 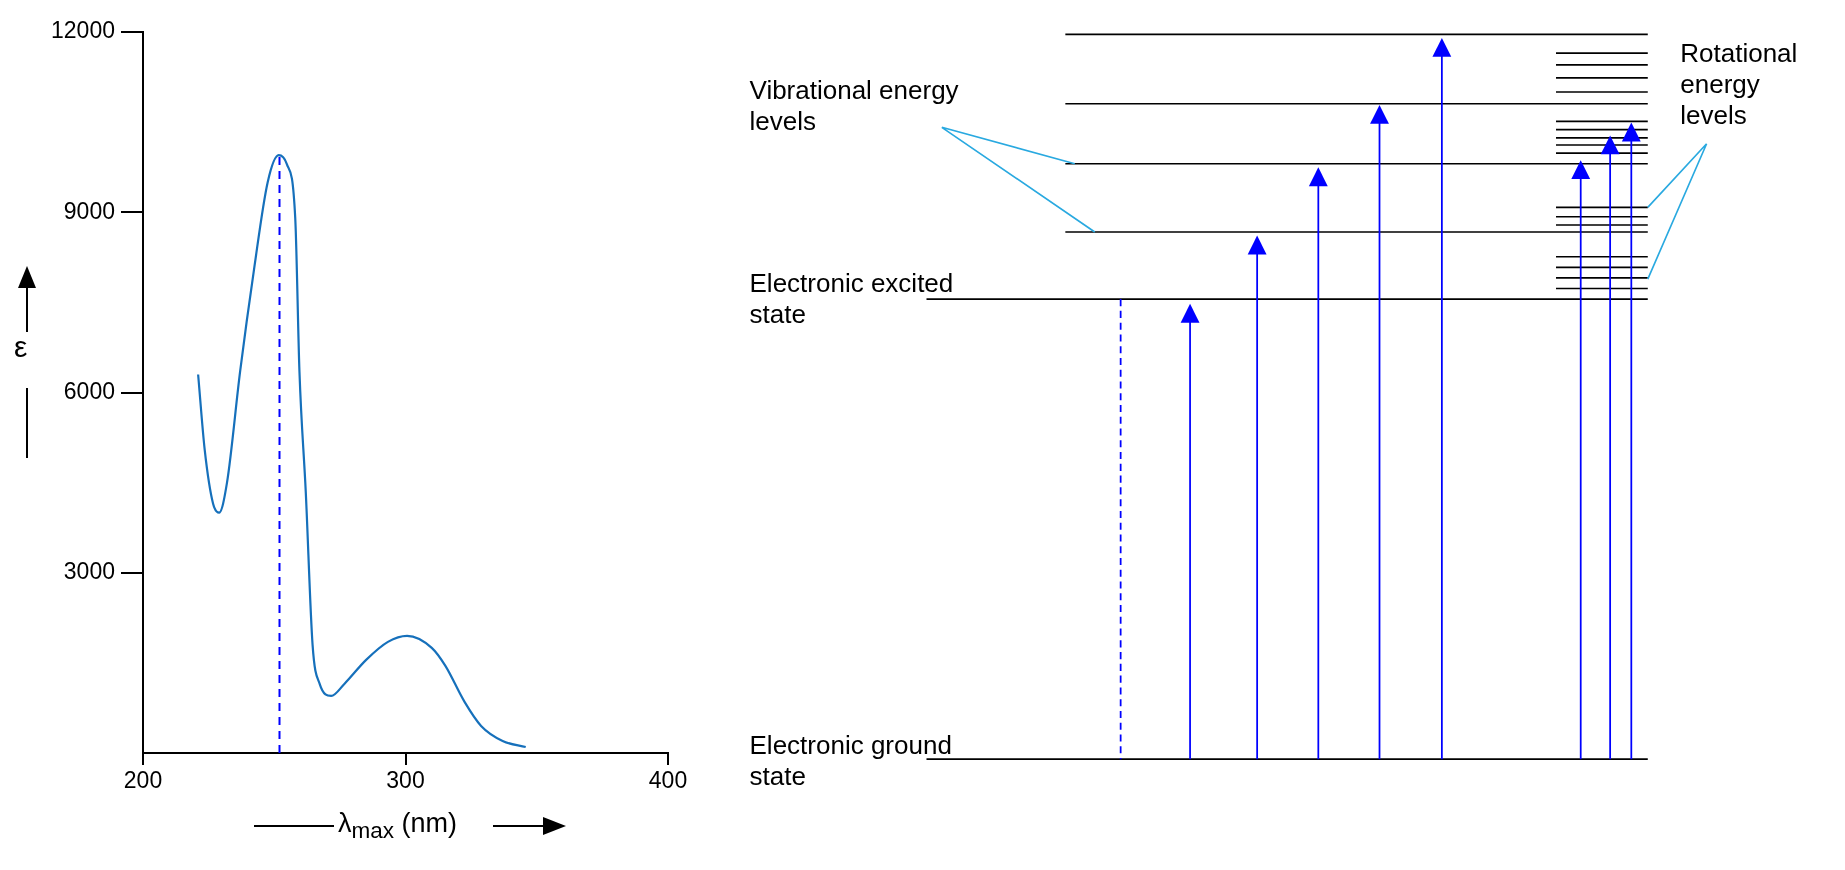 What do you see at coordinates (852, 299) in the screenshot?
I see `text: Electronic excited state` at bounding box center [852, 299].